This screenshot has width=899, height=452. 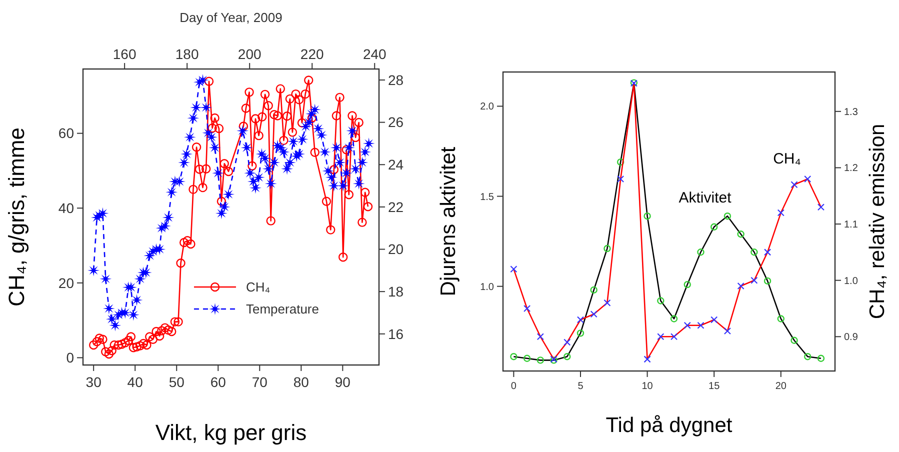 I want to click on annotation: Aktivitet, so click(x=705, y=197).